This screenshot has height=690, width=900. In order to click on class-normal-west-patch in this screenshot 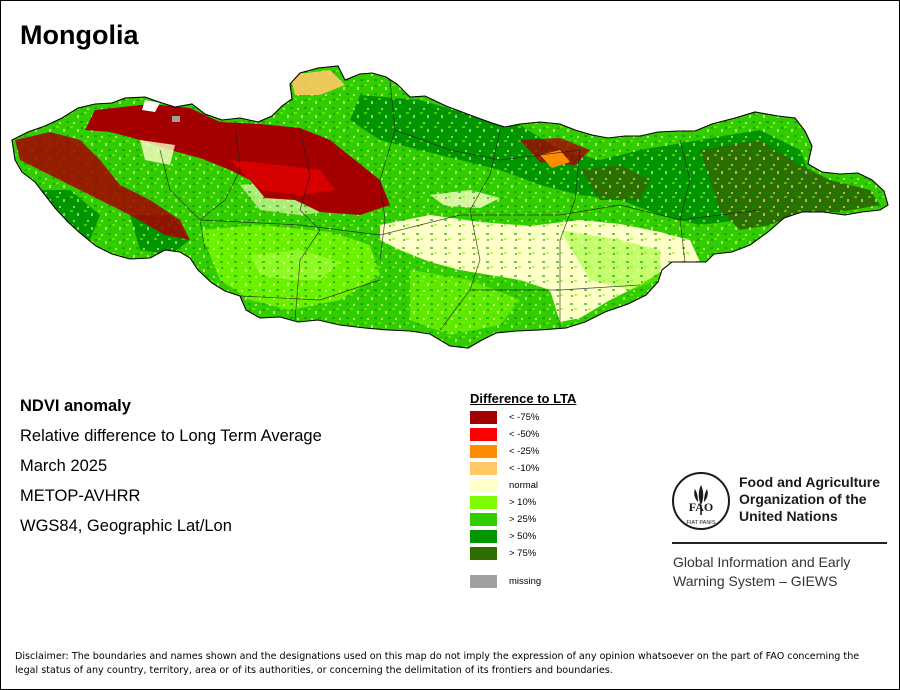, I will do `click(157, 152)`.